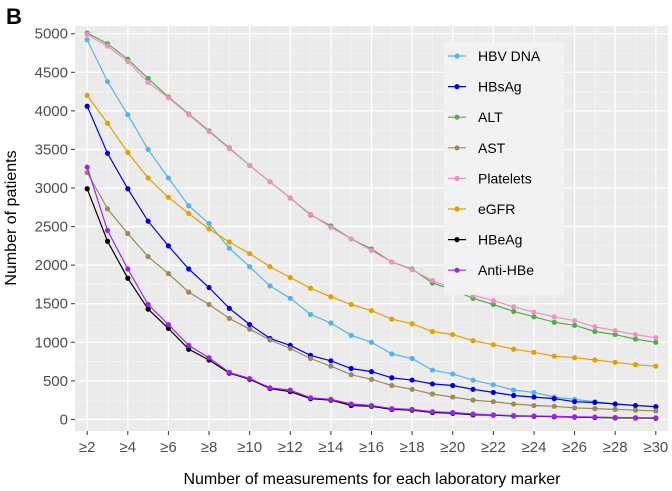 This screenshot has width=672, height=491. What do you see at coordinates (51, 342) in the screenshot?
I see `y-tick-label: 1000` at bounding box center [51, 342].